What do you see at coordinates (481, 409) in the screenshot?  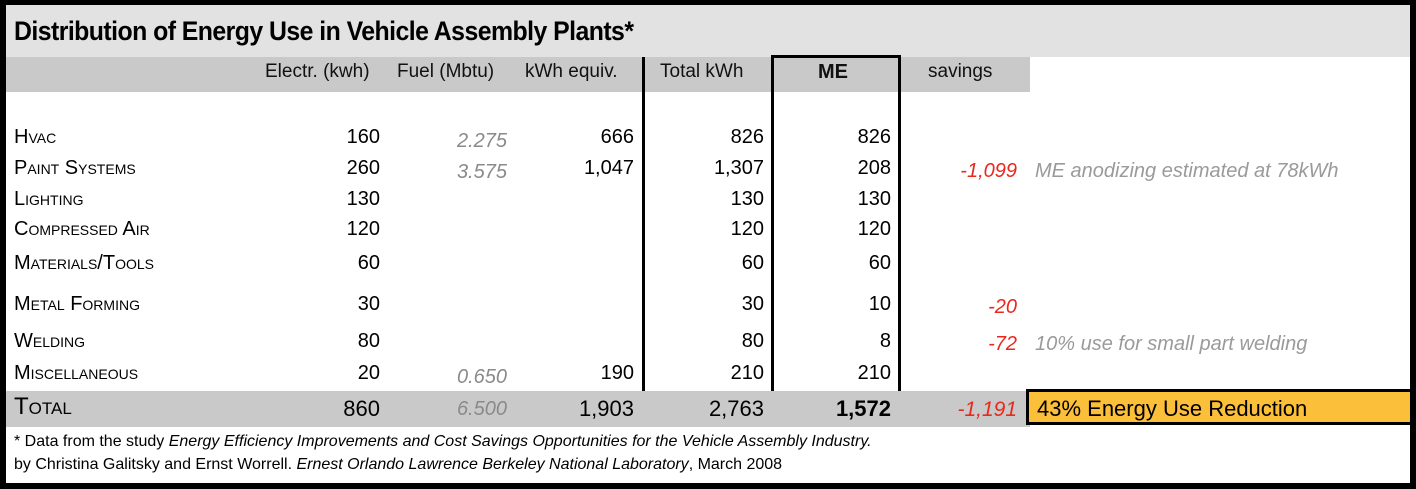 I see `total-fuel: 6.500` at bounding box center [481, 409].